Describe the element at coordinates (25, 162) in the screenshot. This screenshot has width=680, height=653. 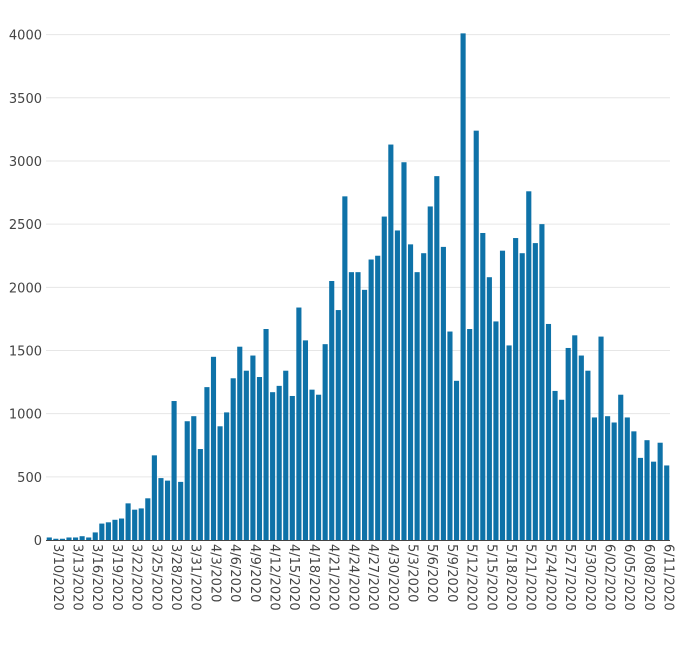
I see `y-tick-label: 3000` at that location.